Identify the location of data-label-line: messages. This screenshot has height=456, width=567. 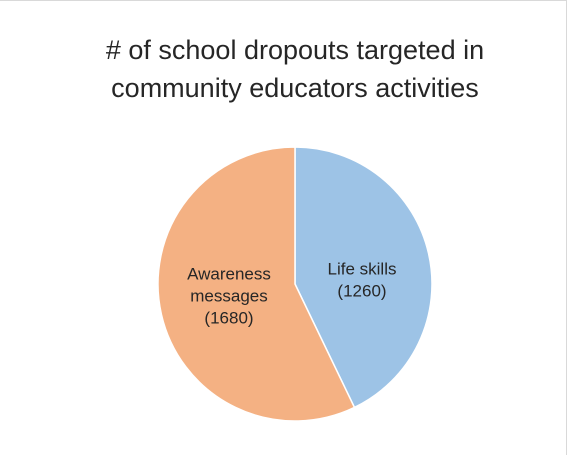
(228, 295).